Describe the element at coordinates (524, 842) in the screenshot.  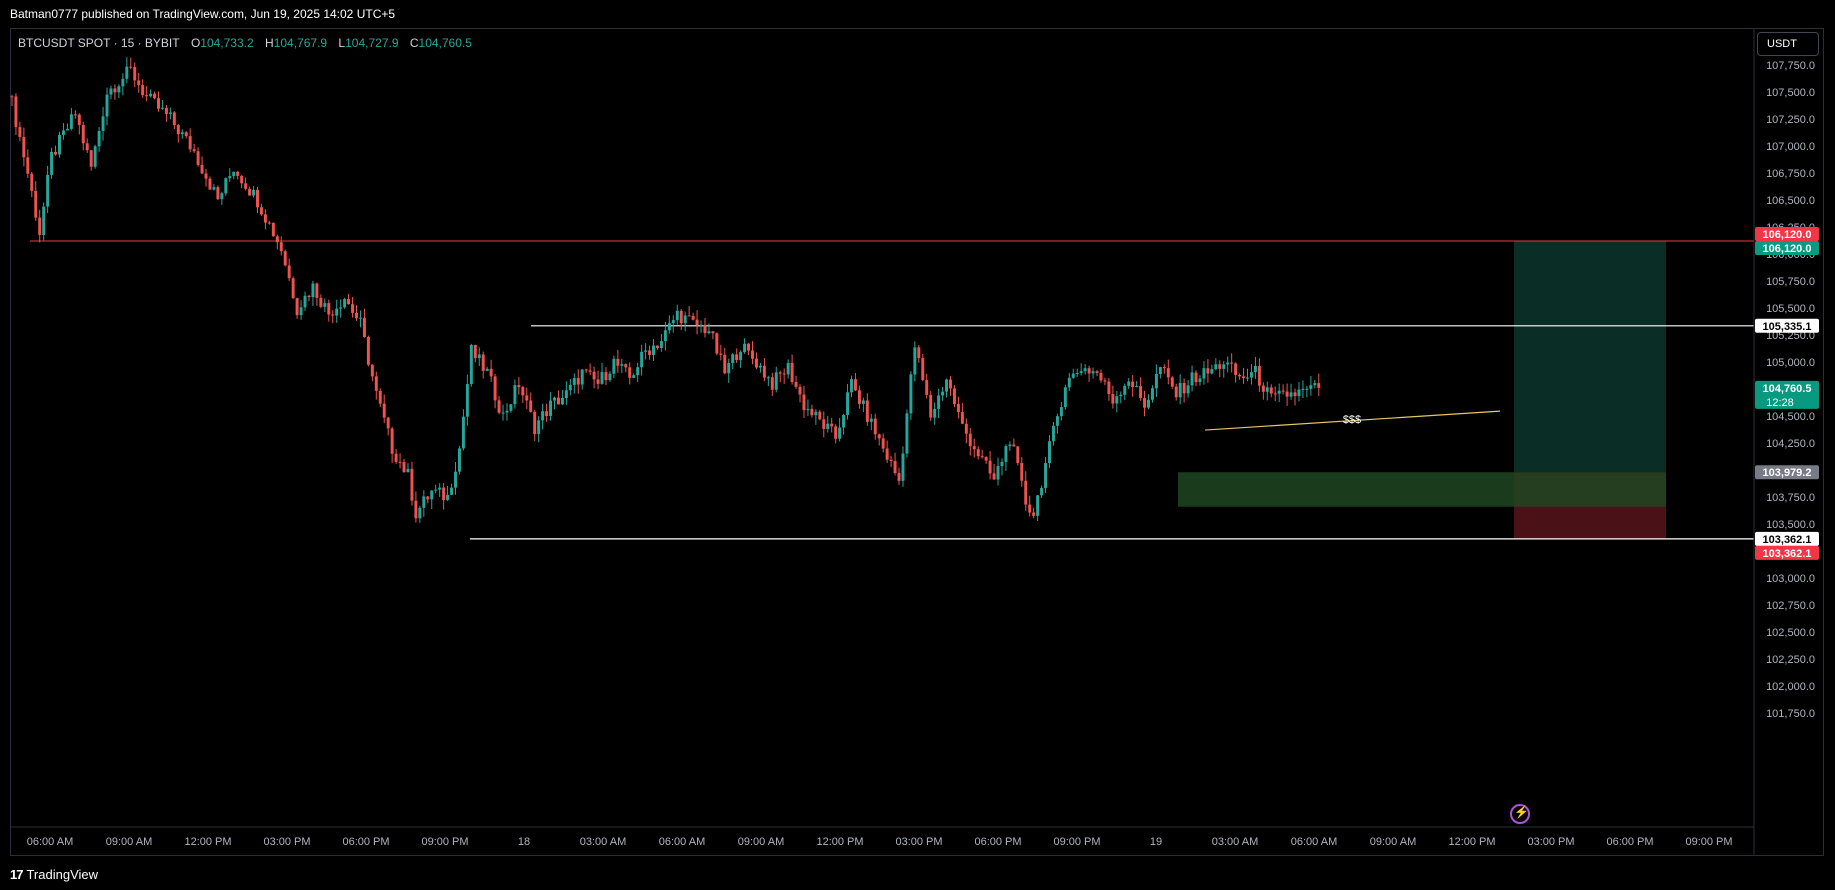
I see `time-tick-label: 18` at that location.